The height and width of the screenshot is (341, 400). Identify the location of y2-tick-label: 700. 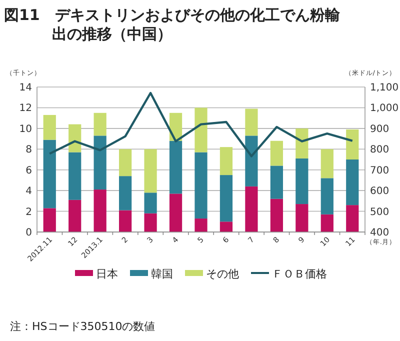
(380, 170).